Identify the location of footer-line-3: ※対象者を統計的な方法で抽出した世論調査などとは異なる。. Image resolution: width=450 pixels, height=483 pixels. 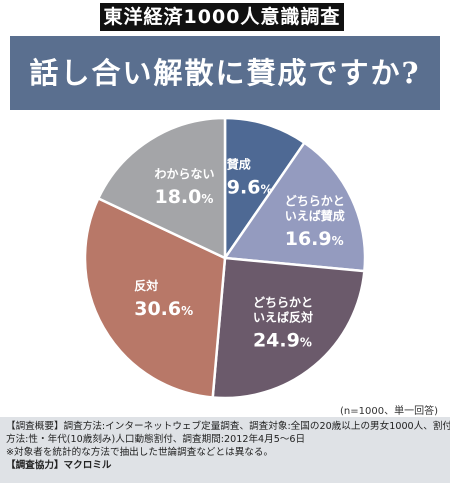
(140, 452).